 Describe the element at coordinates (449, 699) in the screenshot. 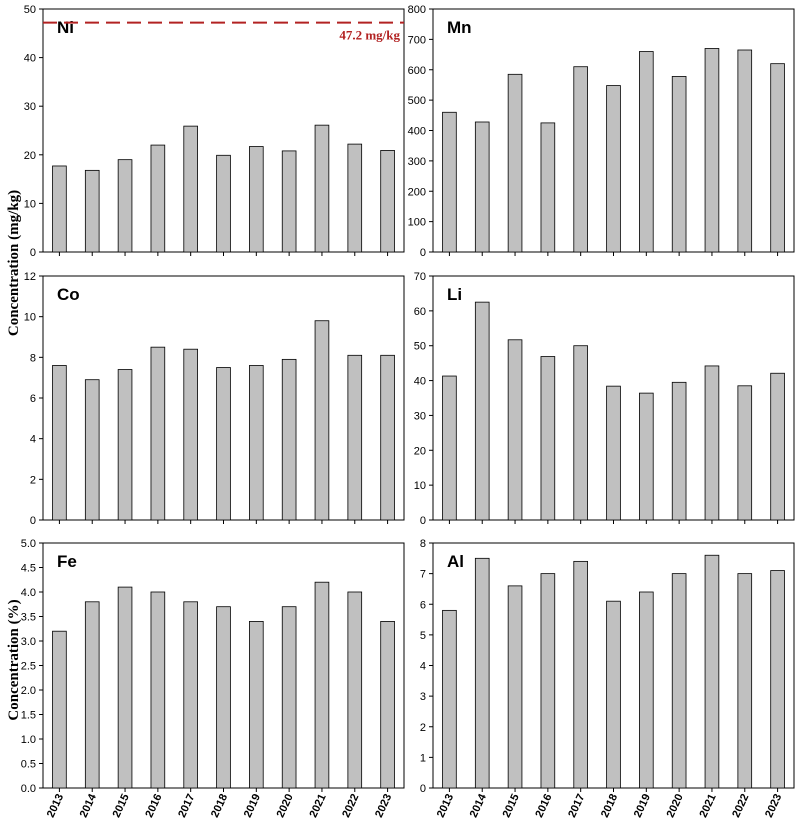

I see `al-bar-2013: 2013: 5.8` at that location.